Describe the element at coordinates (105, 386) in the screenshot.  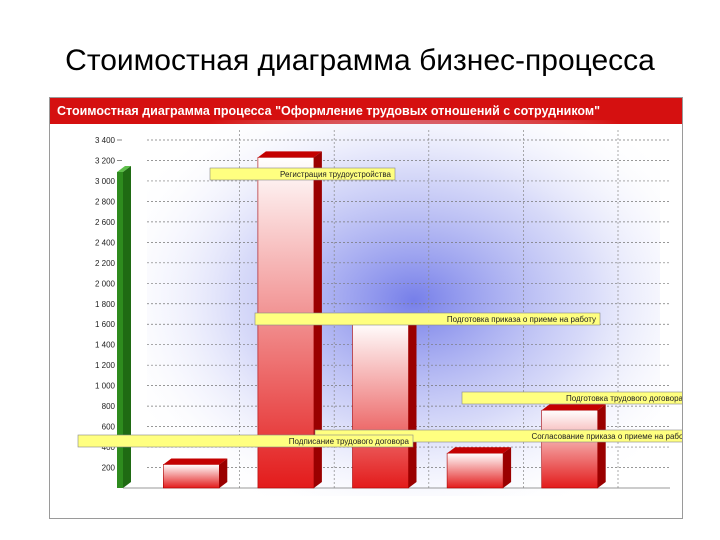
I see `y-tick-label: 1 000` at that location.